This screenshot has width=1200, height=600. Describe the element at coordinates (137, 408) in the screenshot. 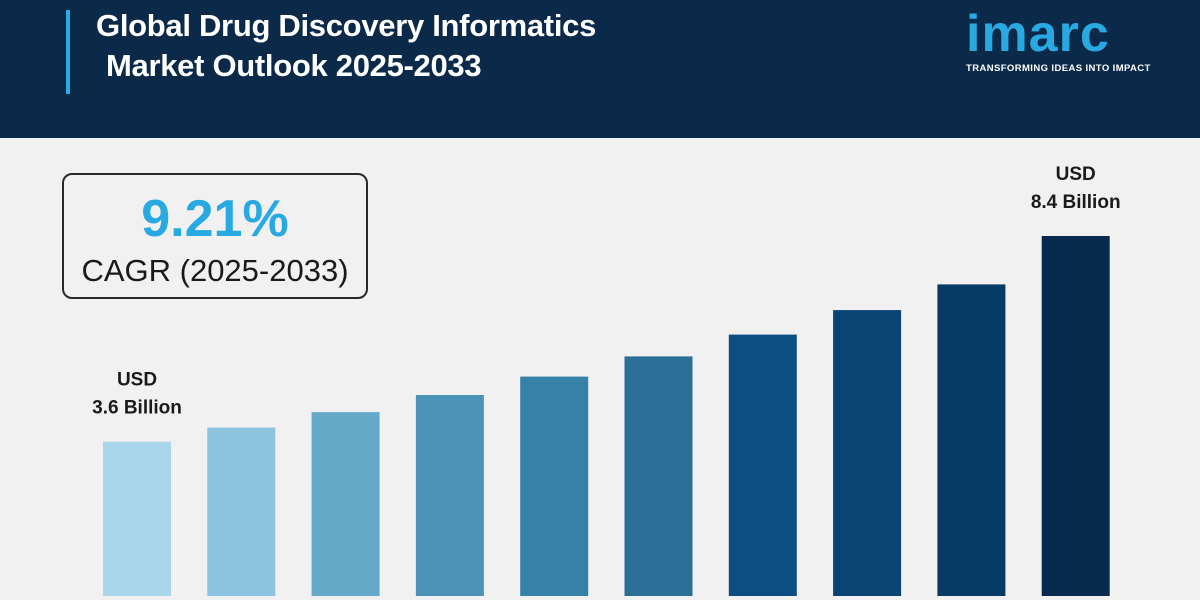

I see `value-label-amount: 3.6 Billion` at that location.